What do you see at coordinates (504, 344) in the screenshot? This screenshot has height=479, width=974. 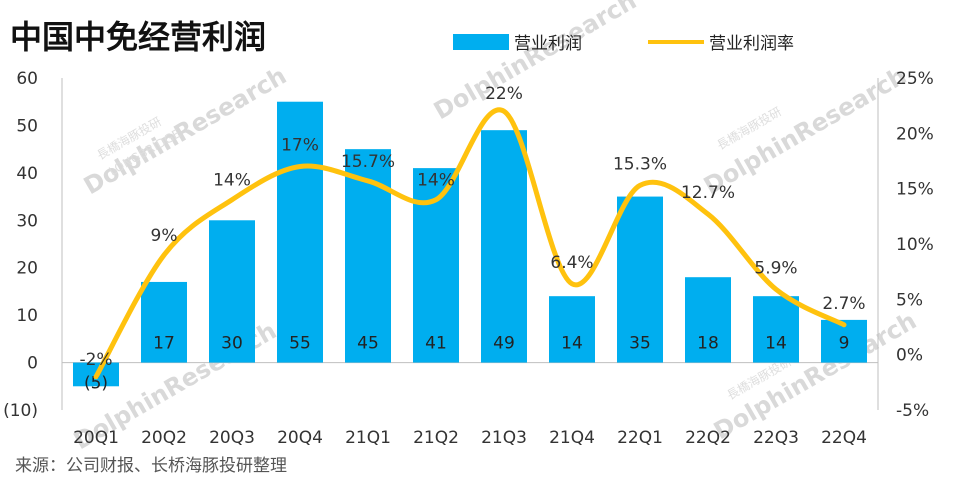 I see `bar-value-label: 49` at bounding box center [504, 344].